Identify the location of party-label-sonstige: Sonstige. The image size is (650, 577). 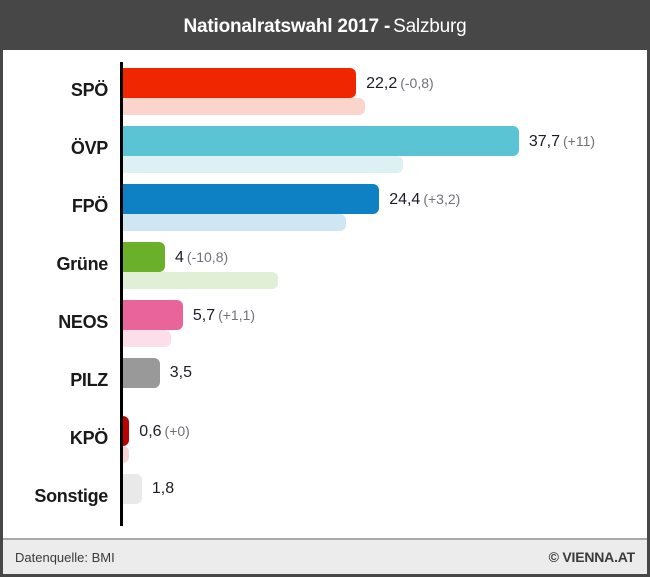
(71, 496).